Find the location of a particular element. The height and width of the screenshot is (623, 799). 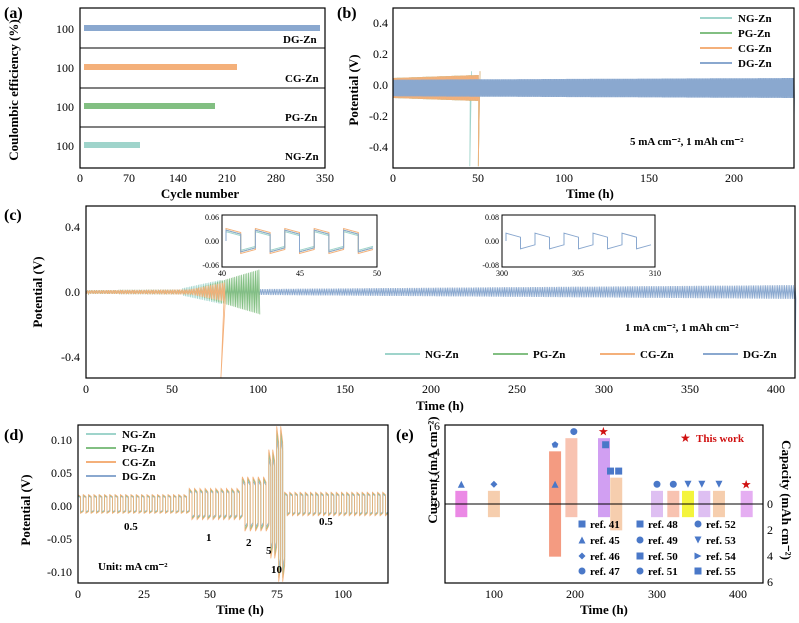

panel-b-xtick: 150 is located at coordinates (649, 178).